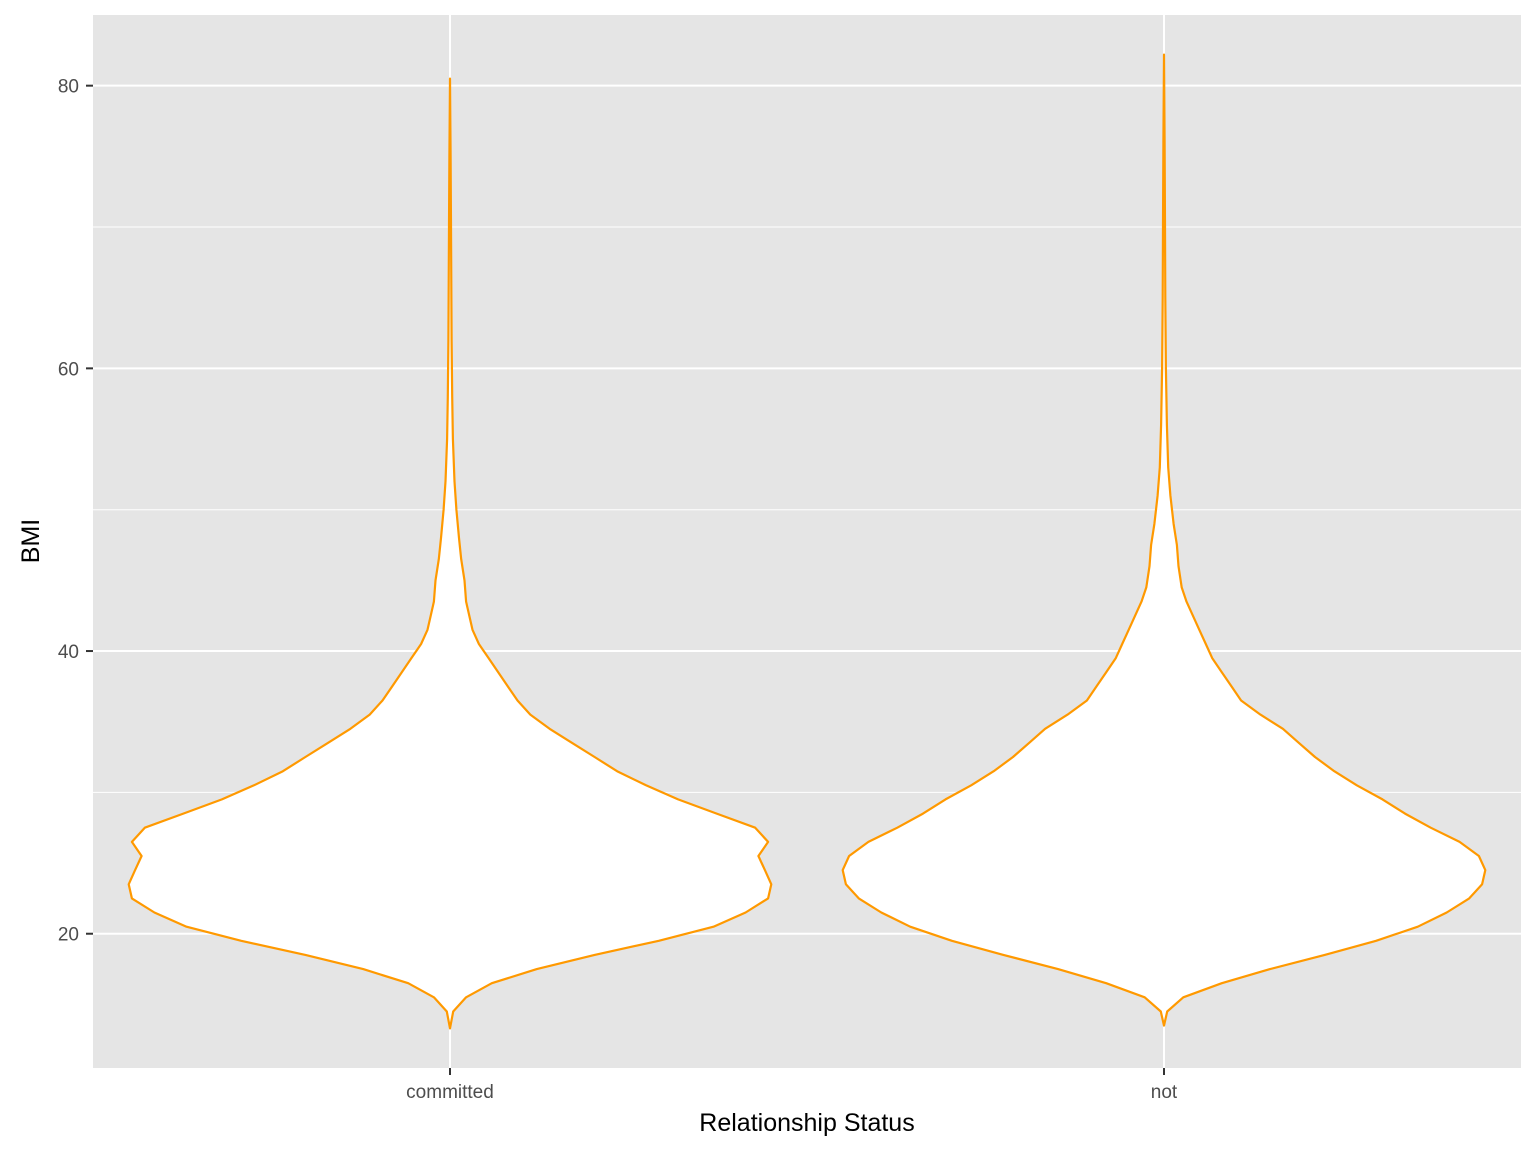 The width and height of the screenshot is (1536, 1152). I want to click on x-tick-label: not, so click(1164, 1092).